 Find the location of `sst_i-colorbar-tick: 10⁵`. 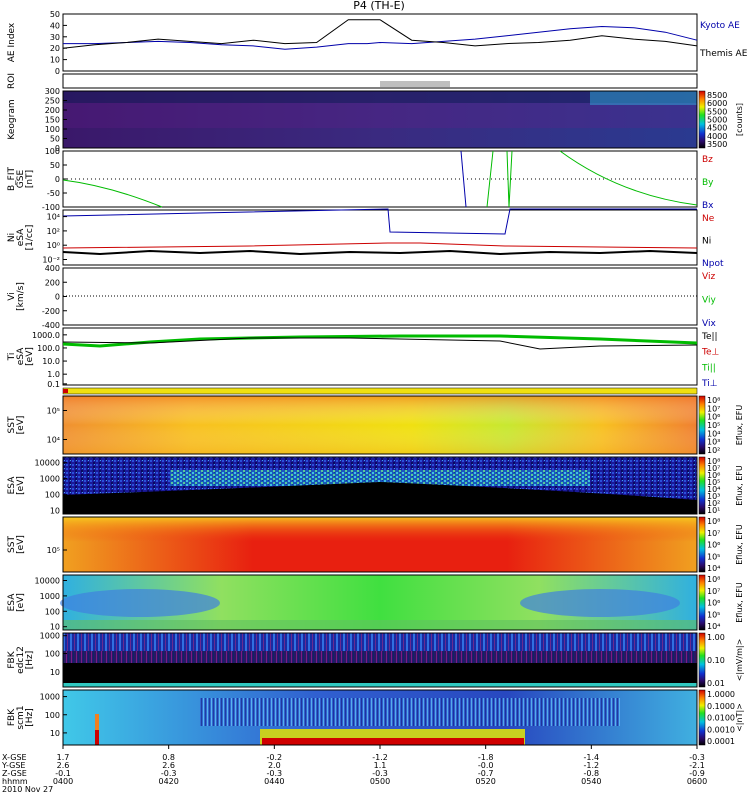

sst_i-colorbar-tick: 10⁵ is located at coordinates (713, 556).